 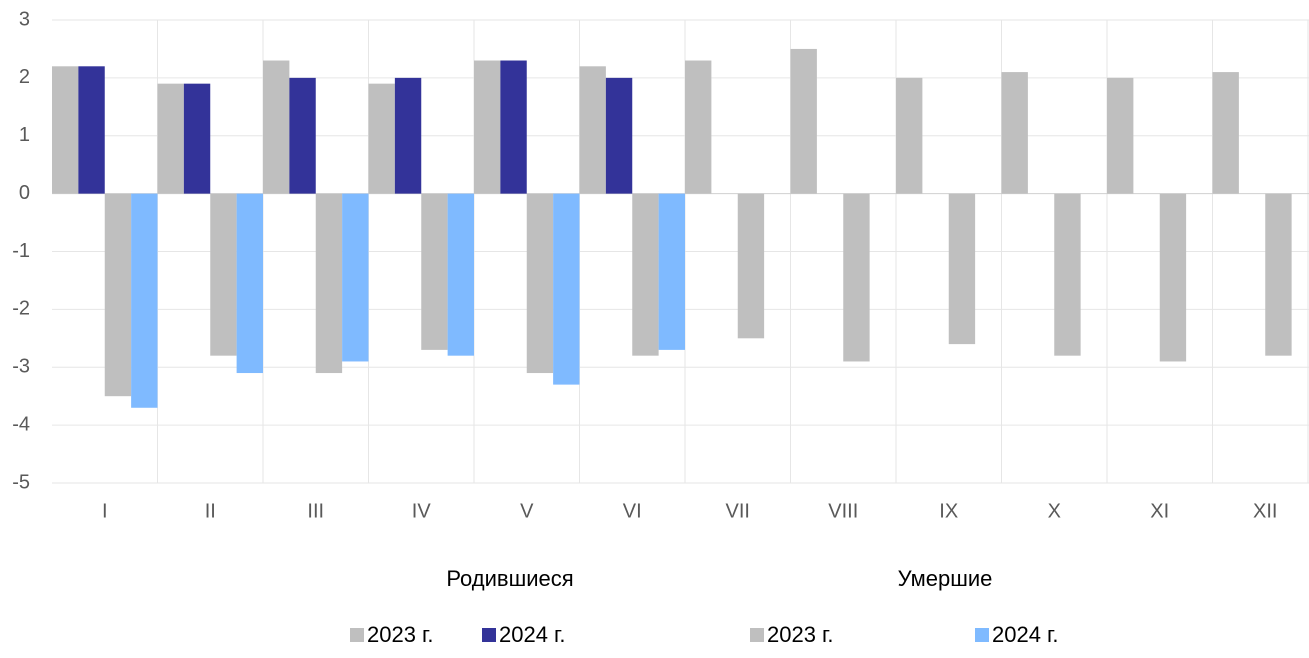 I want to click on x-tick-label: V, so click(x=527, y=511).